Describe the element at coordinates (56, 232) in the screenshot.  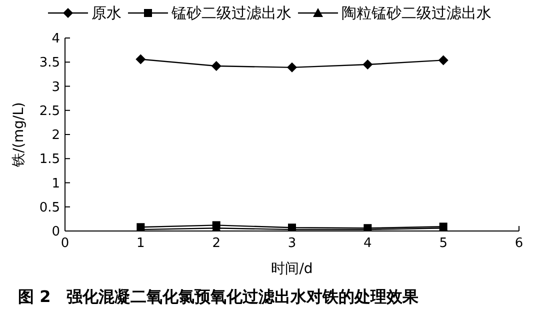
I see `y-tick-label: 0` at that location.